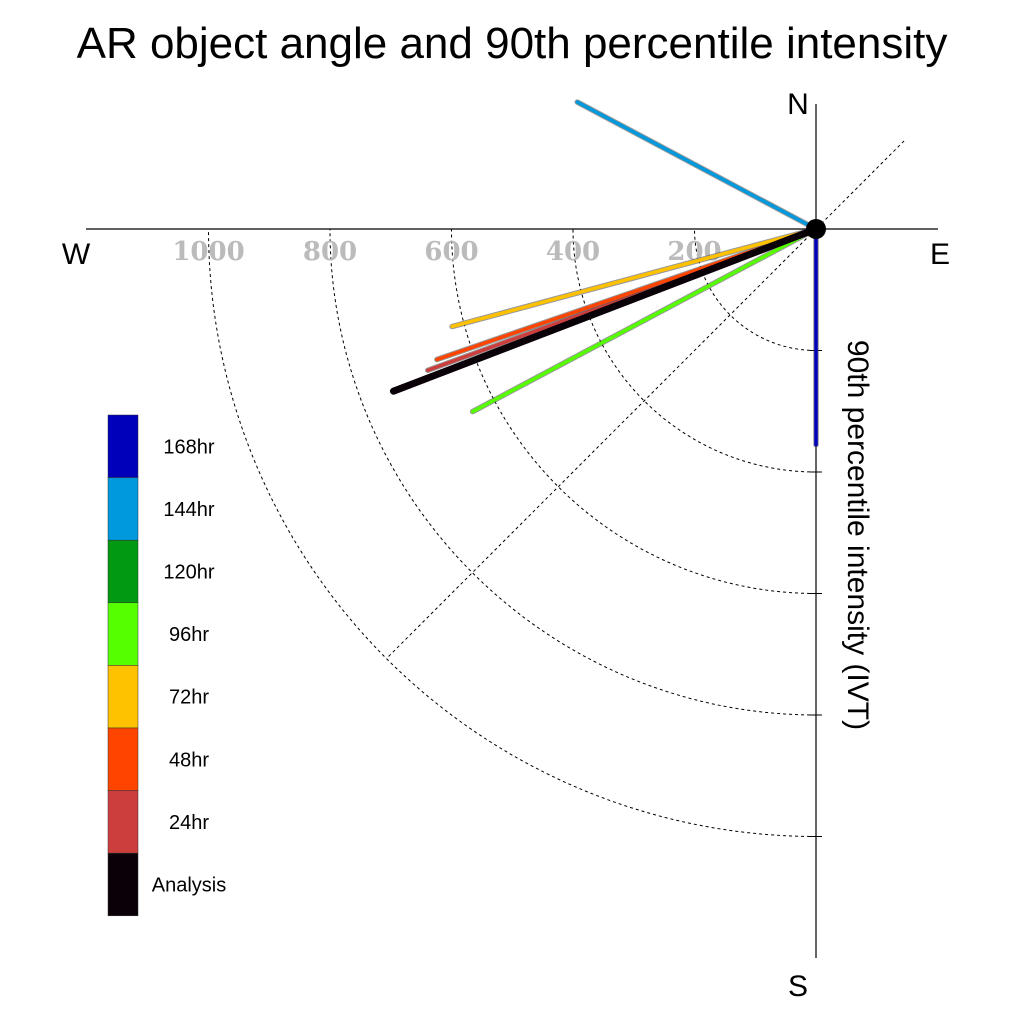  What do you see at coordinates (189, 760) in the screenshot?
I see `legend-label-48hr: 48hr` at bounding box center [189, 760].